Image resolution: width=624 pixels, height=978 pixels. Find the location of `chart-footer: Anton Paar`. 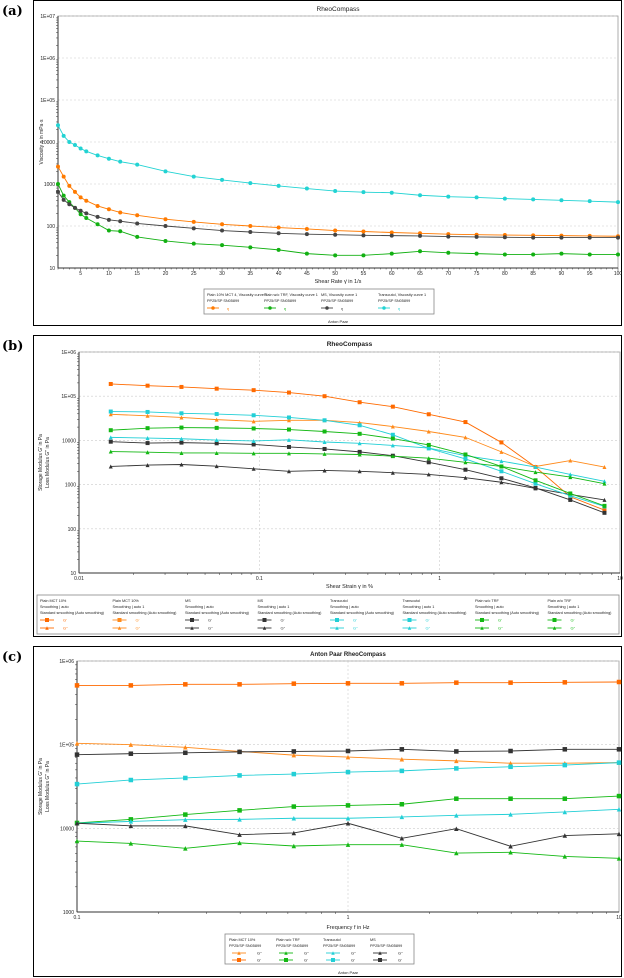

chart-footer: Anton Paar is located at coordinates (348, 972).